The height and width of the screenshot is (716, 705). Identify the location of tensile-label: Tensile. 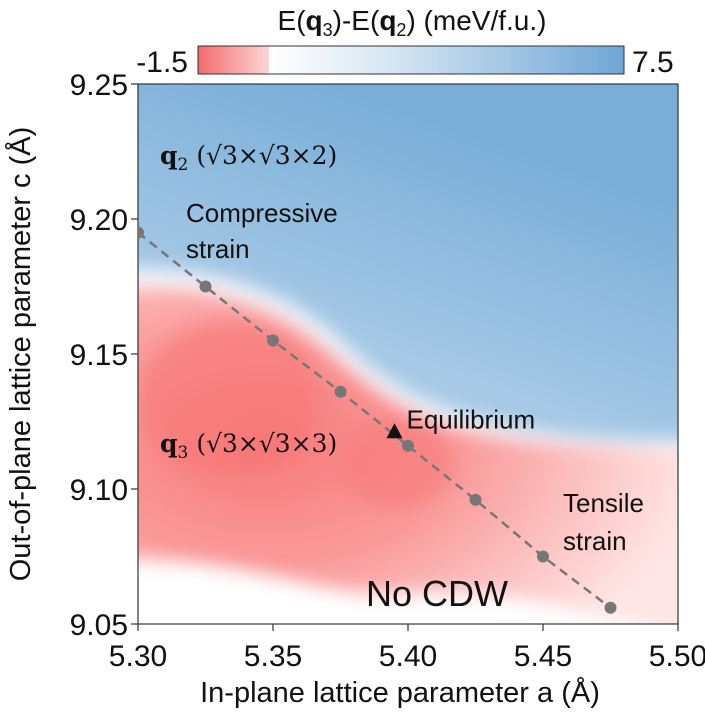
(603, 503).